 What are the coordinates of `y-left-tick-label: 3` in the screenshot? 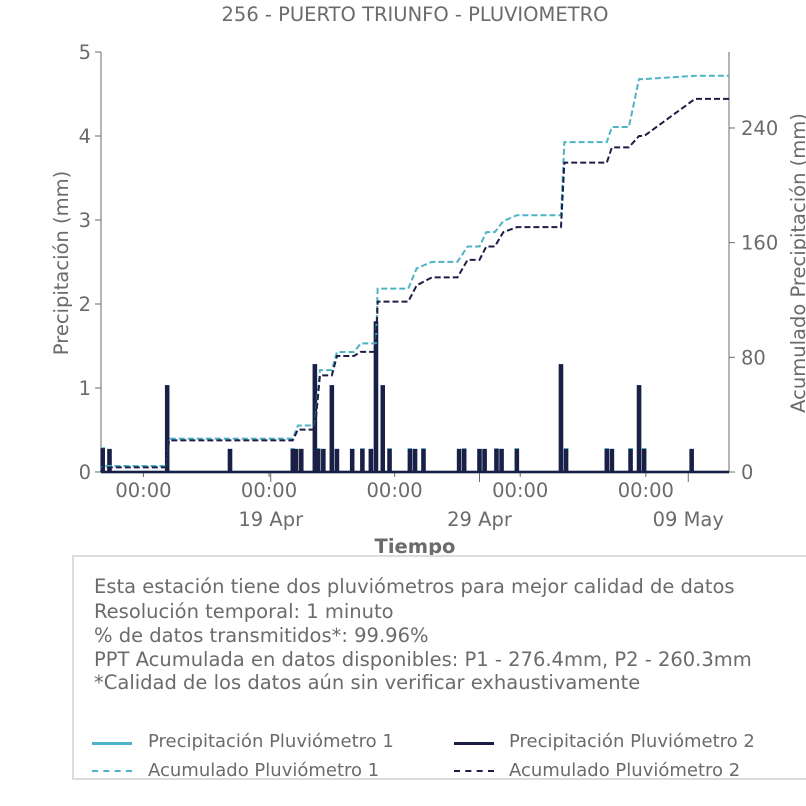 It's located at (85, 220).